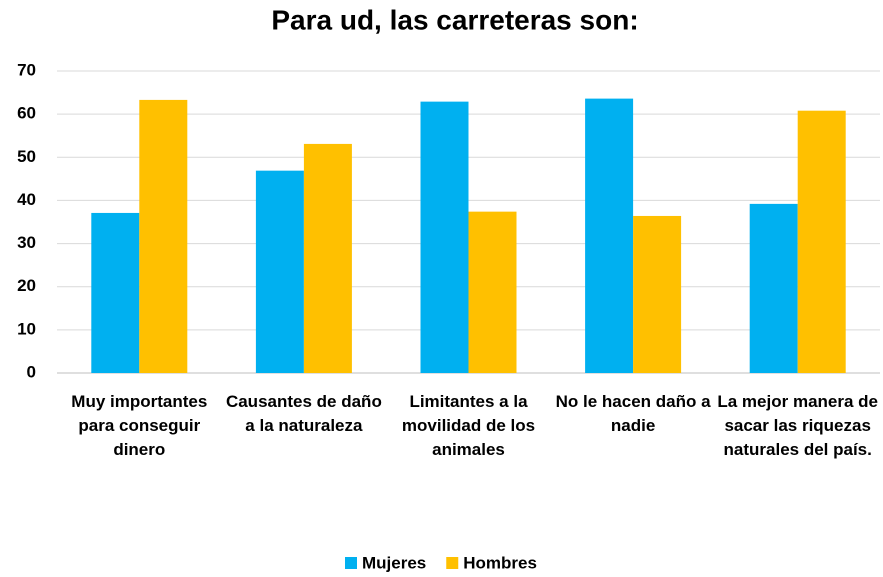  Describe the element at coordinates (303, 413) in the screenshot. I see `x-tick-label: Causantes de daño a la naturaleza` at that location.